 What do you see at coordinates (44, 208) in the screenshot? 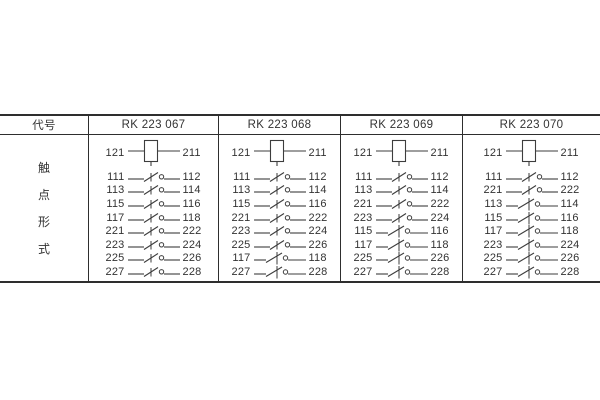
I see `row-label-contact-form: 触 点 形 式` at bounding box center [44, 208].